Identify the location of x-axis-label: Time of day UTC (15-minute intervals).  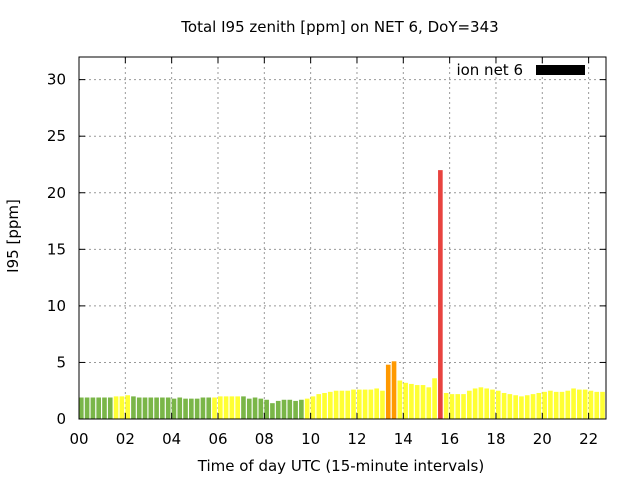
(340, 466).